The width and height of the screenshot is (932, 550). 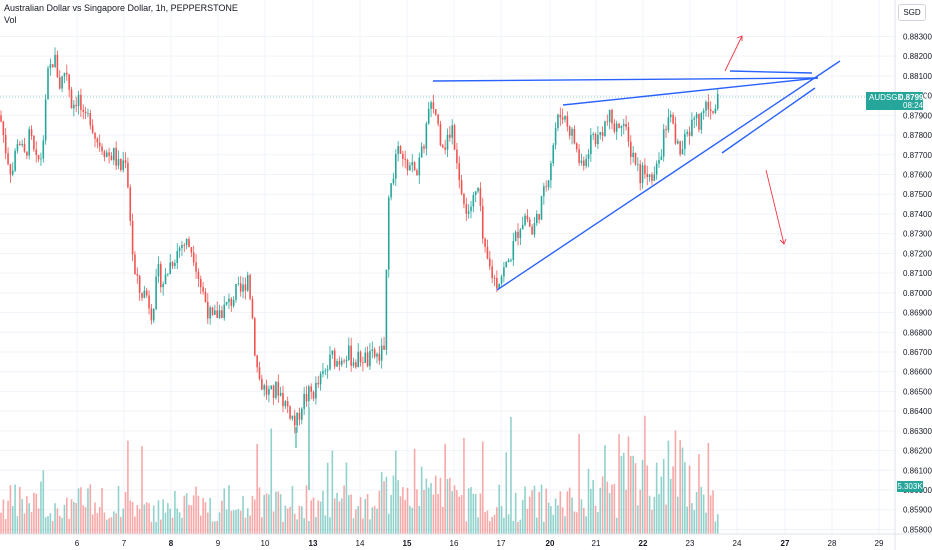 What do you see at coordinates (917, 155) in the screenshot?
I see `price-tick-label: 0.87700` at bounding box center [917, 155].